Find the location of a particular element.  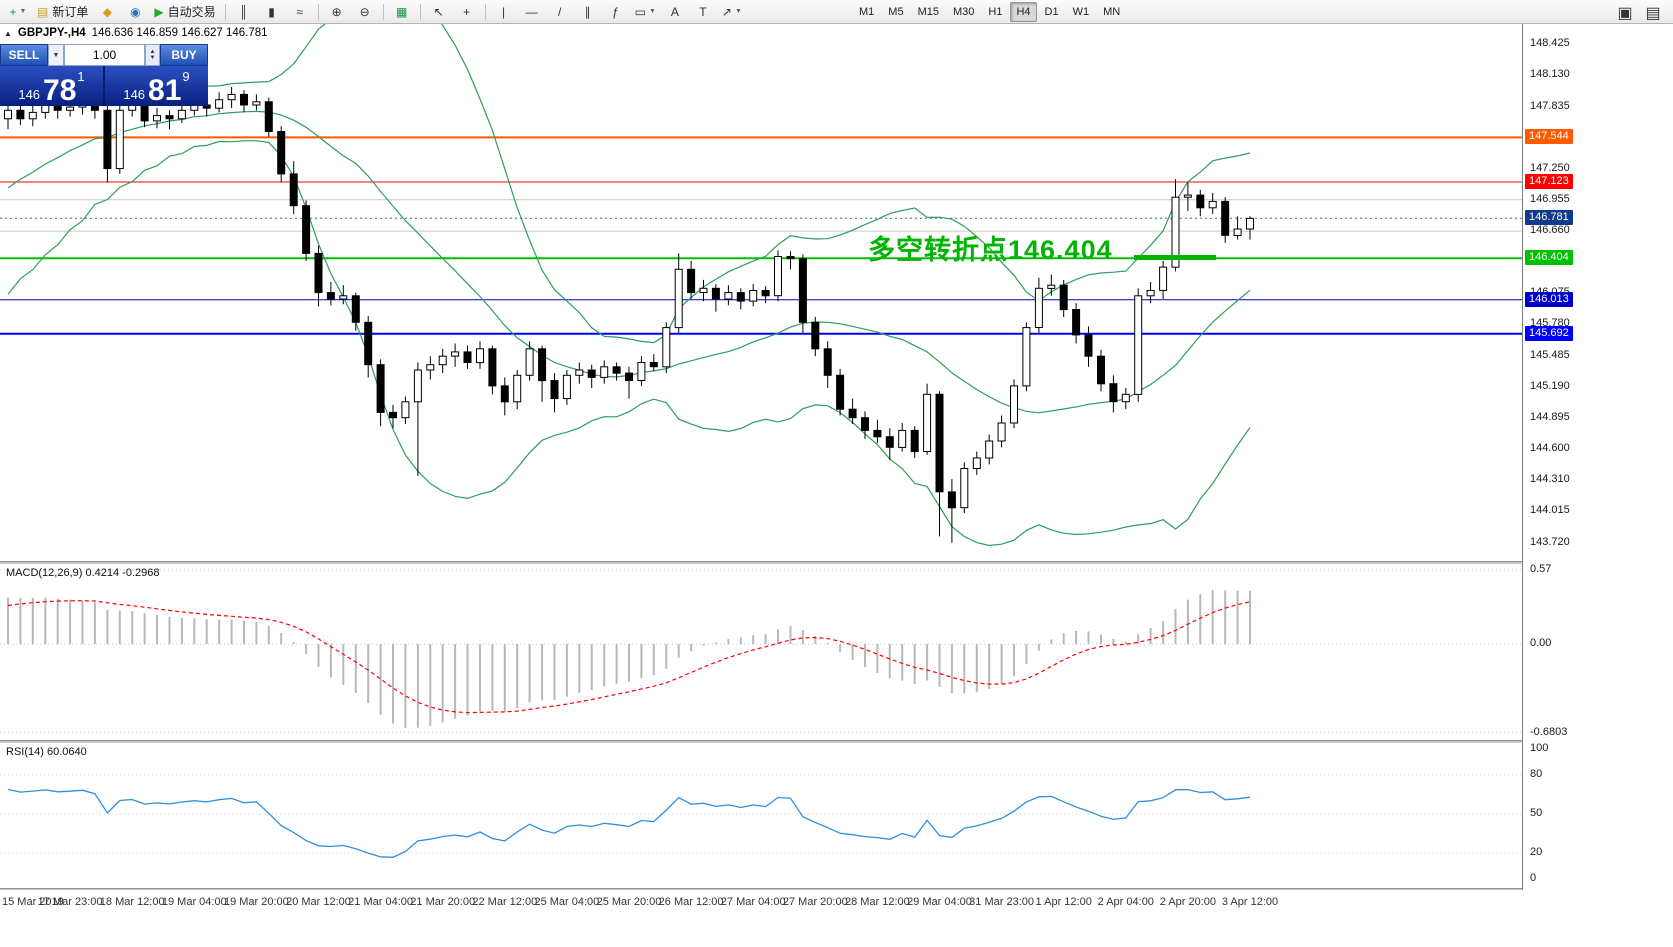

line-chart-icon: ≈ is located at coordinates (299, 11).